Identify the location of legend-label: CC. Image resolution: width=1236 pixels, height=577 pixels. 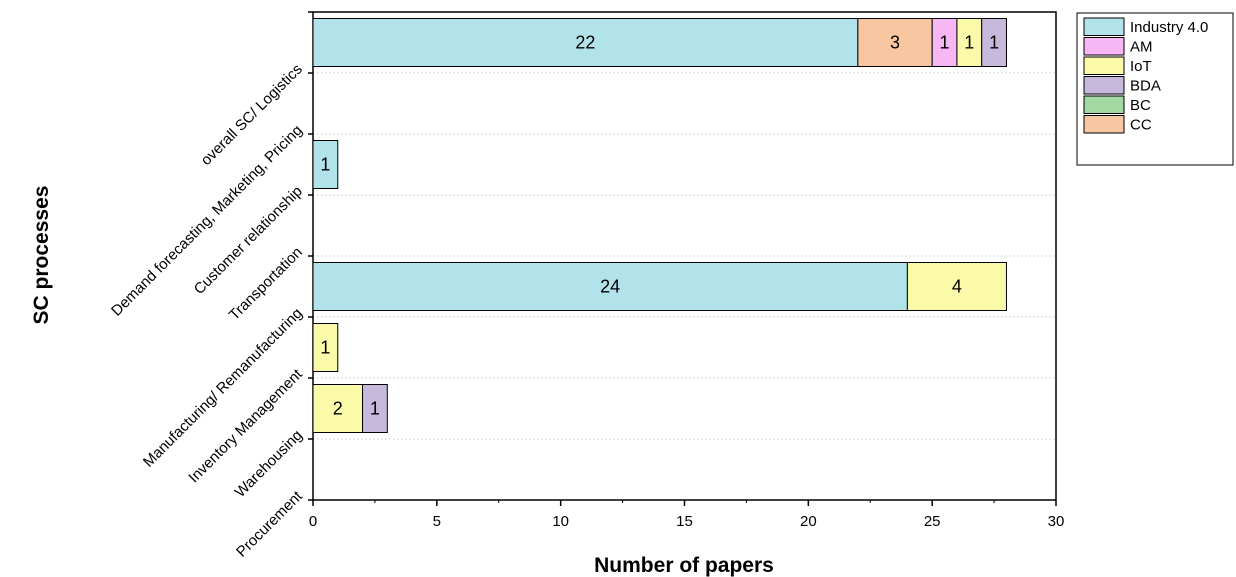
(1141, 125).